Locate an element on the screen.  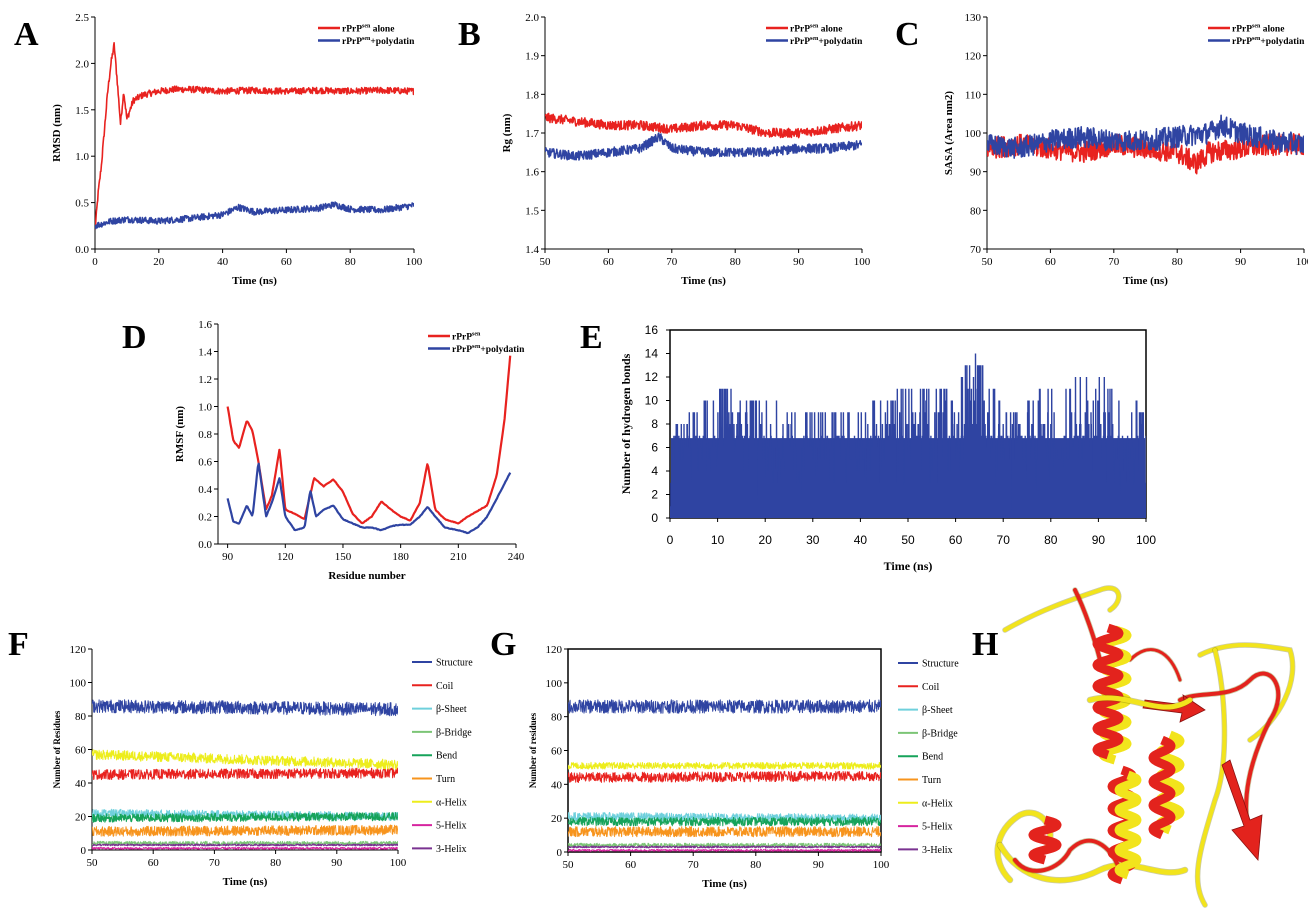
x-tick-label: 210 is located at coordinates (458, 557).